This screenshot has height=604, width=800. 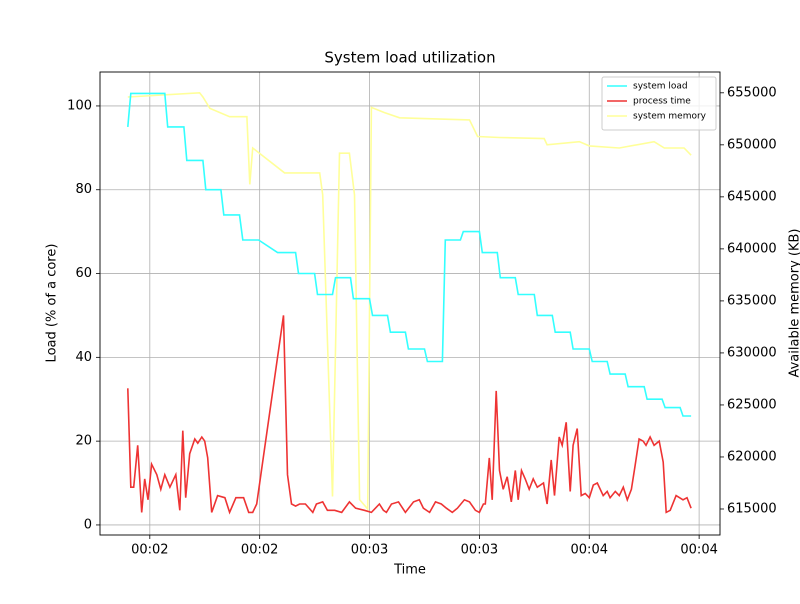 I want to click on y2-tick-label: 620000, so click(x=752, y=456).